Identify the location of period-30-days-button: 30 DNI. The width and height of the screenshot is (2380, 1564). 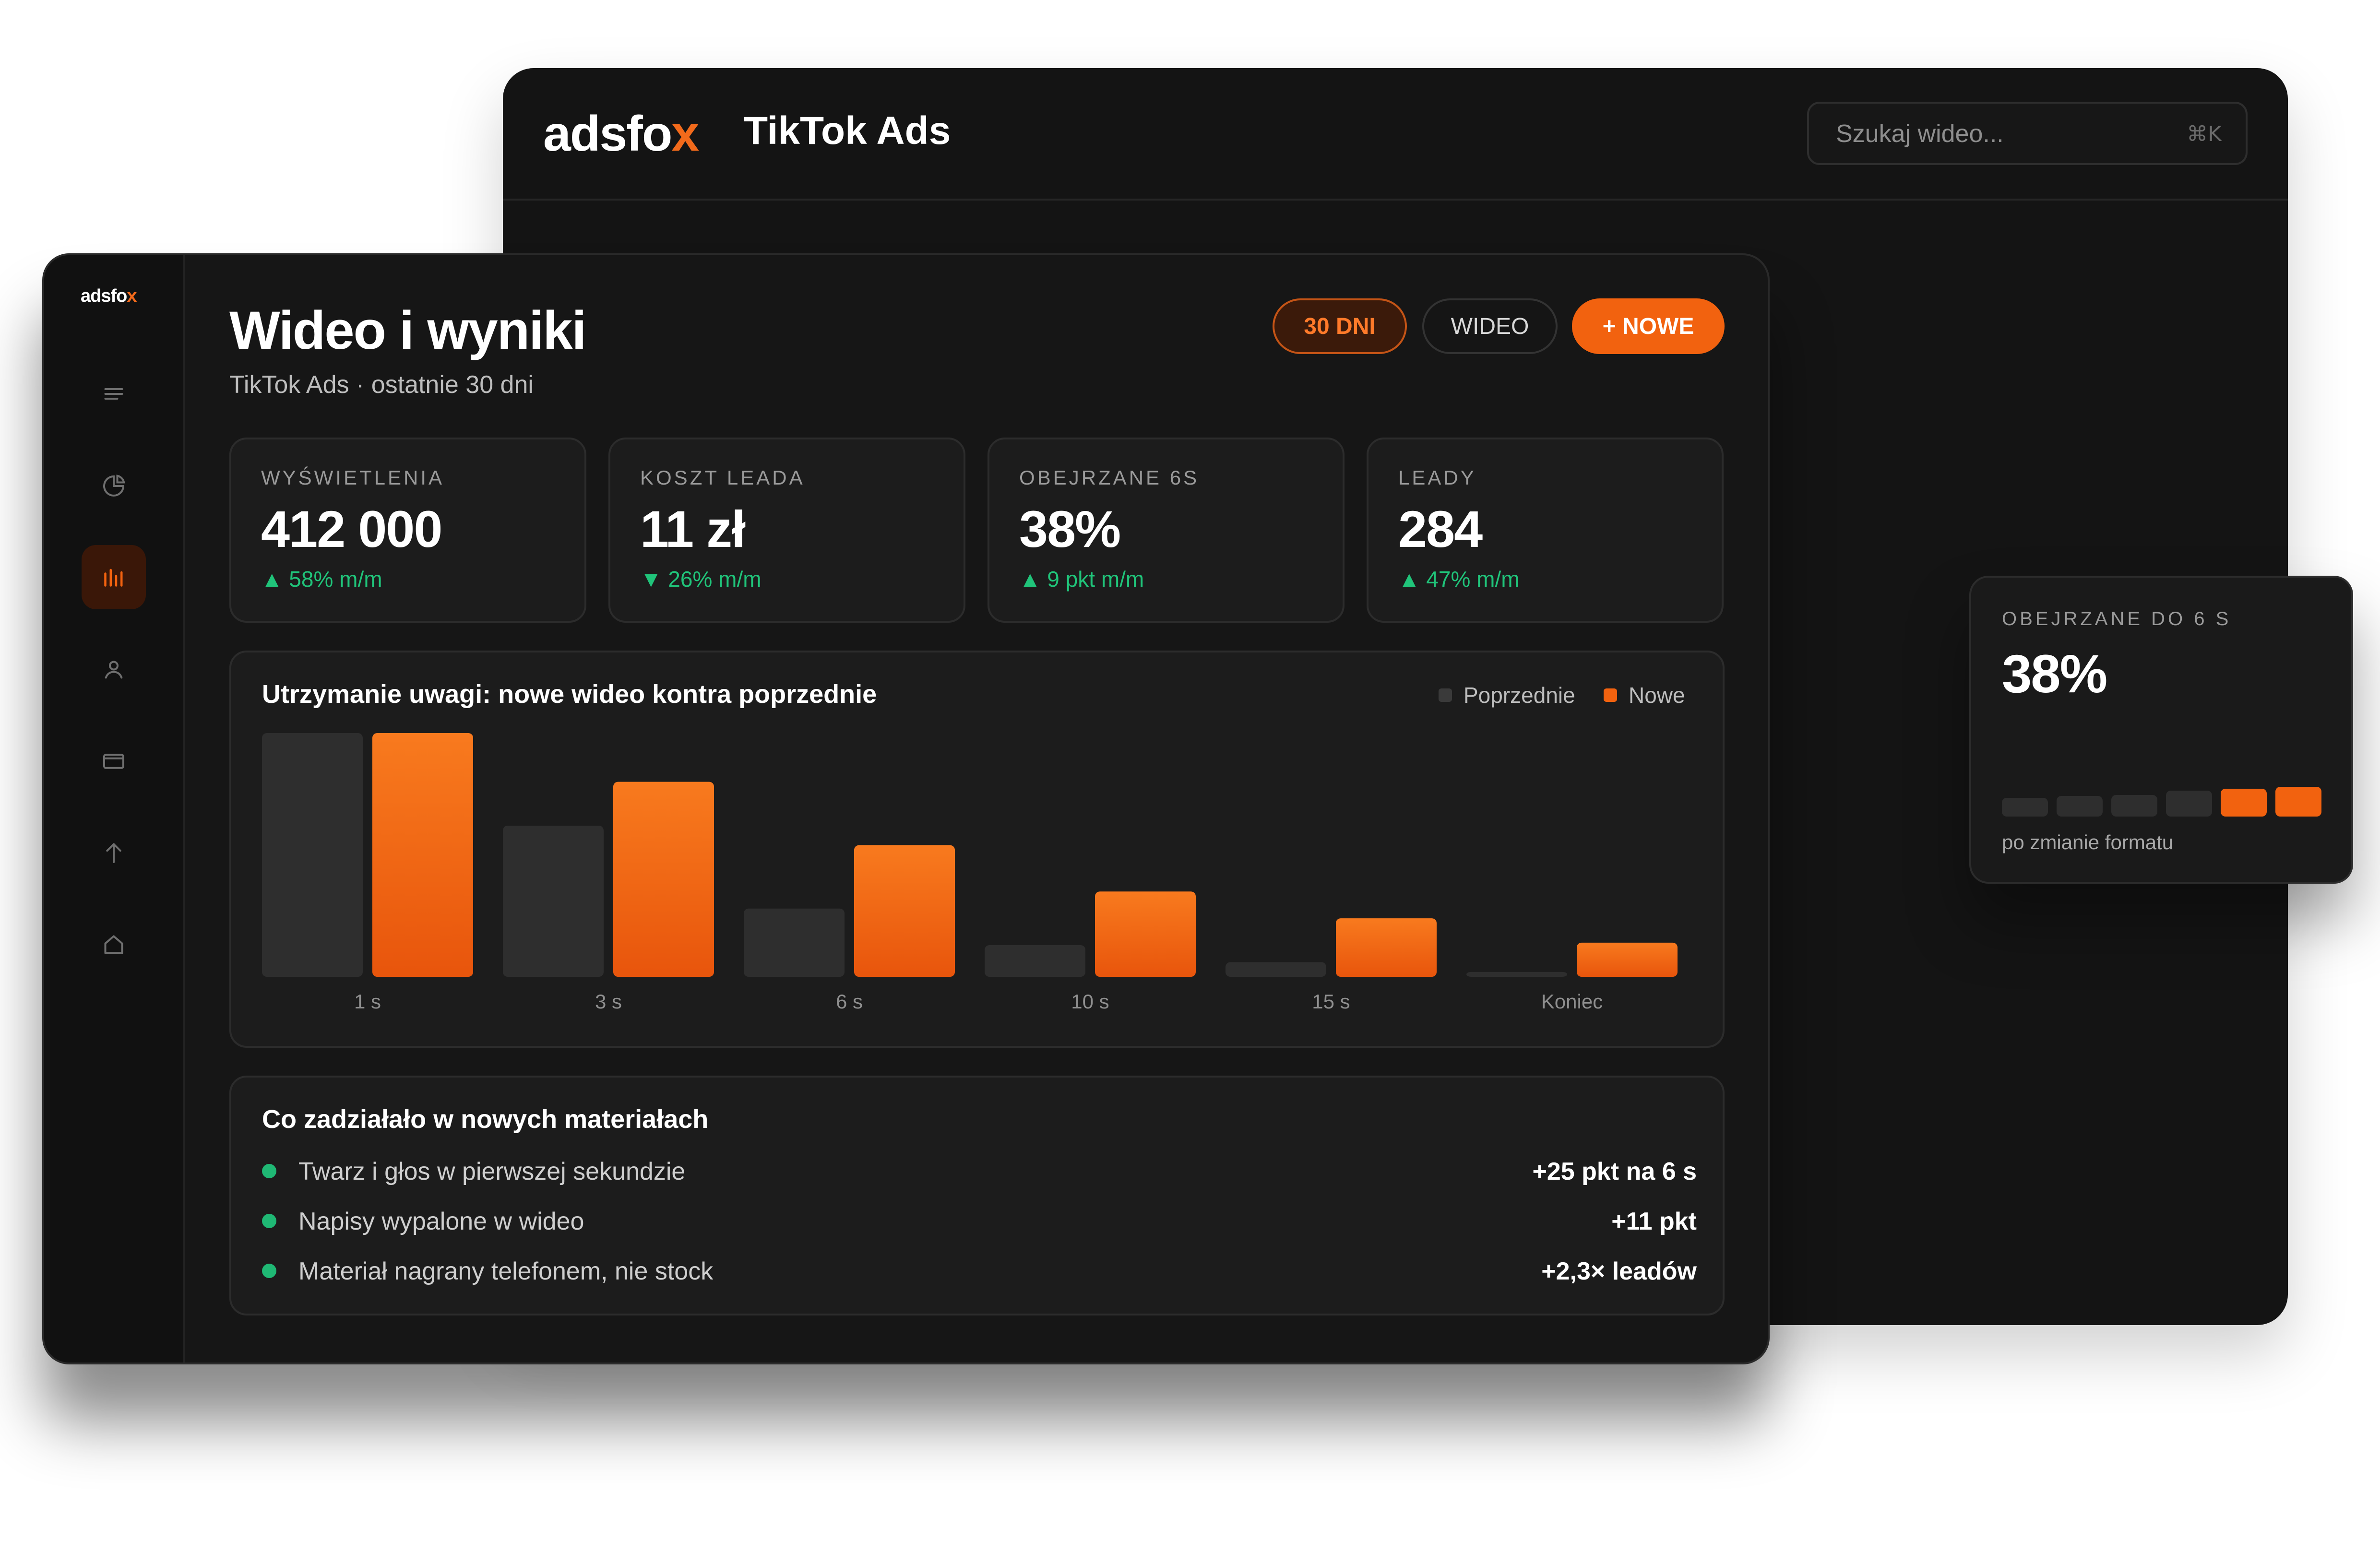
(1340, 326).